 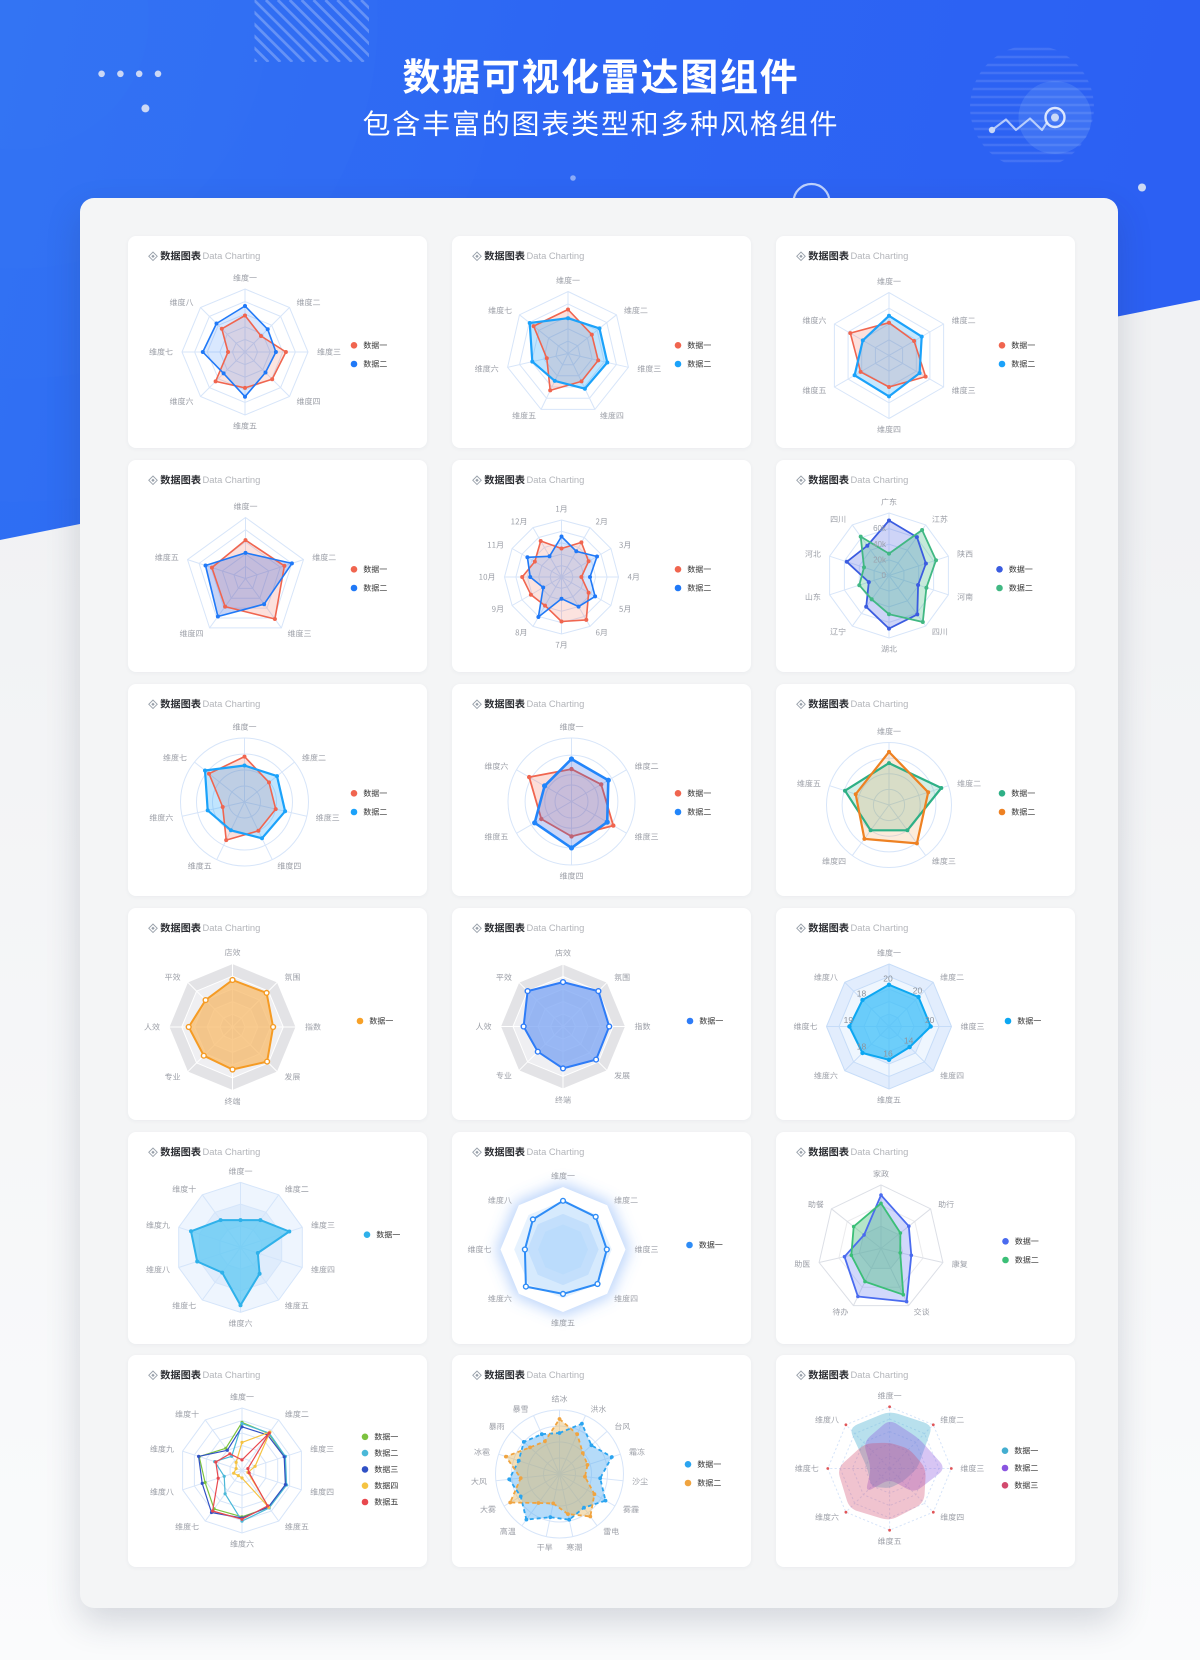 What do you see at coordinates (884, 575) in the screenshot?
I see `svg-text: 0` at bounding box center [884, 575].